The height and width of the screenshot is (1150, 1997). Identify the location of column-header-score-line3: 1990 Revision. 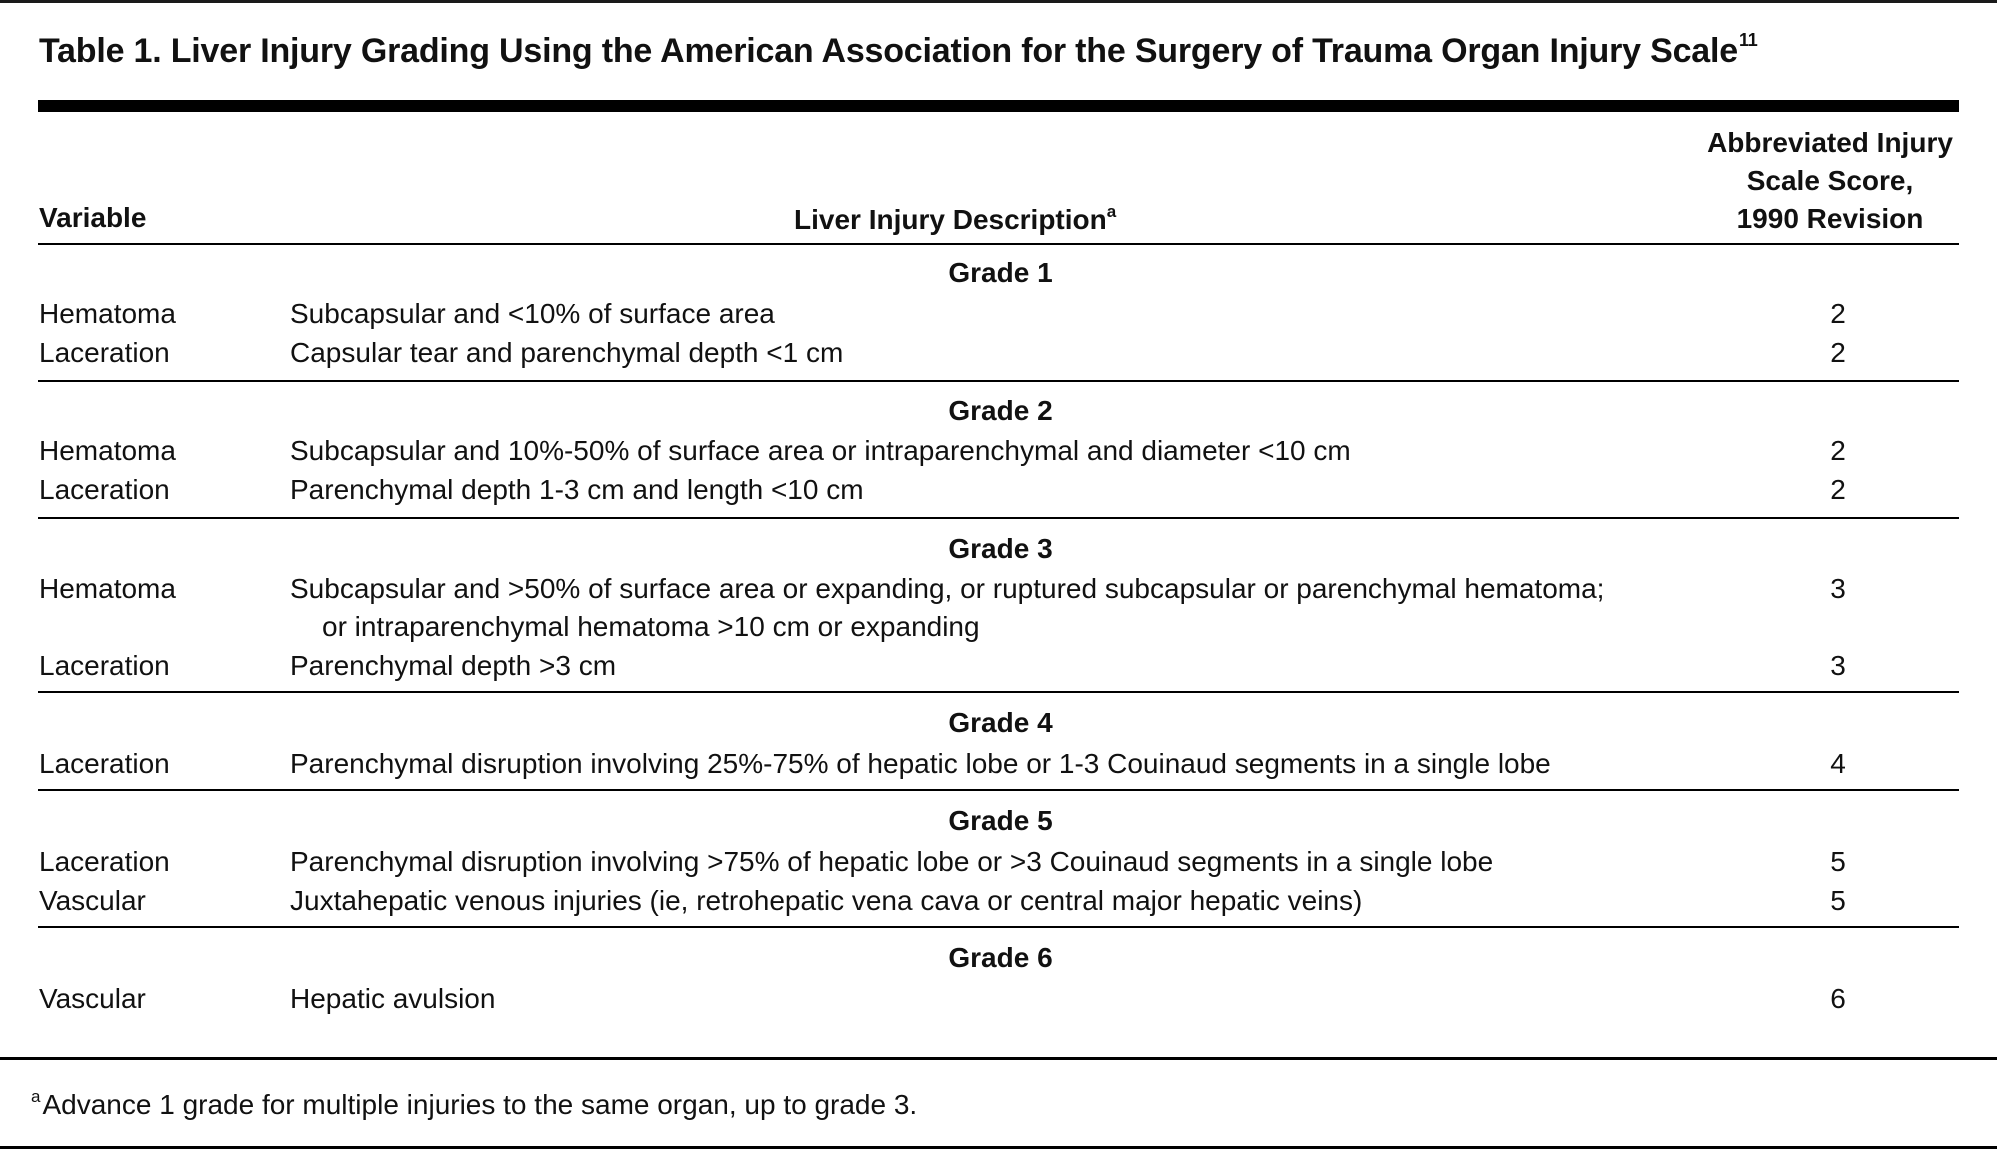
(1830, 218).